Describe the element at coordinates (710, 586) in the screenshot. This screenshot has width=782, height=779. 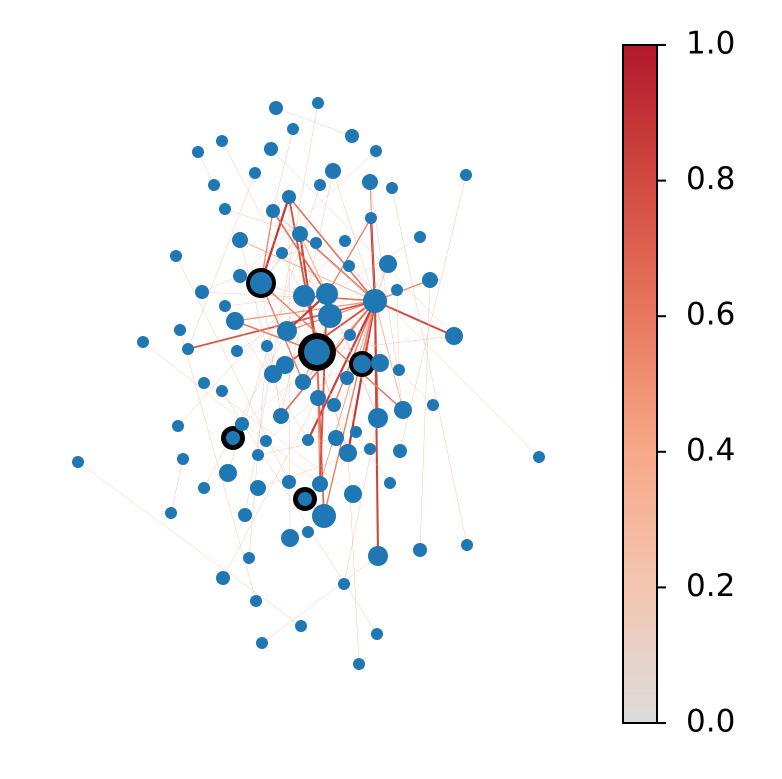
I see `colorbar-tick-label: 0.2` at that location.